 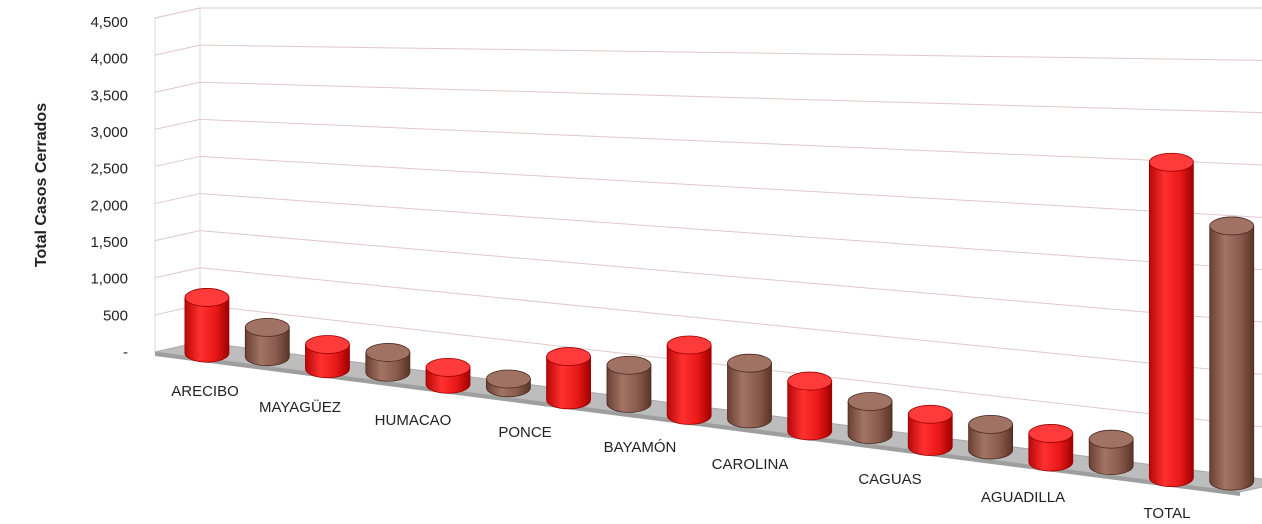 What do you see at coordinates (327, 357) in the screenshot?
I see `bar-mayagüez-series-1` at bounding box center [327, 357].